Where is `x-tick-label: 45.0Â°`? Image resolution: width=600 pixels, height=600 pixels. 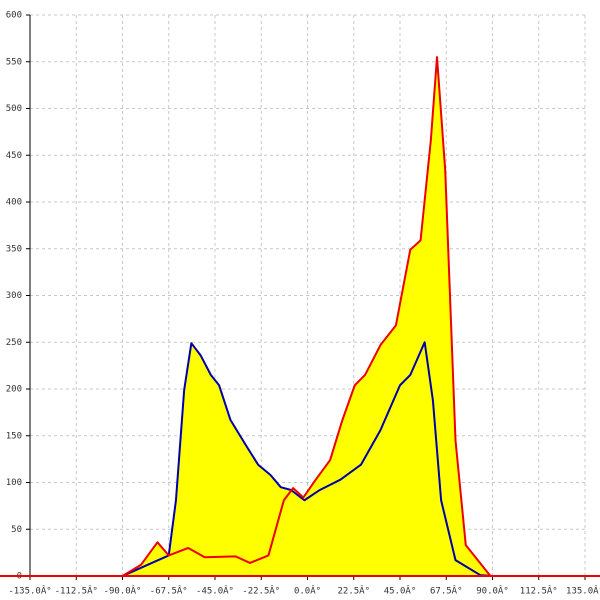 x-tick-label: 45.0Â° is located at coordinates (400, 591).